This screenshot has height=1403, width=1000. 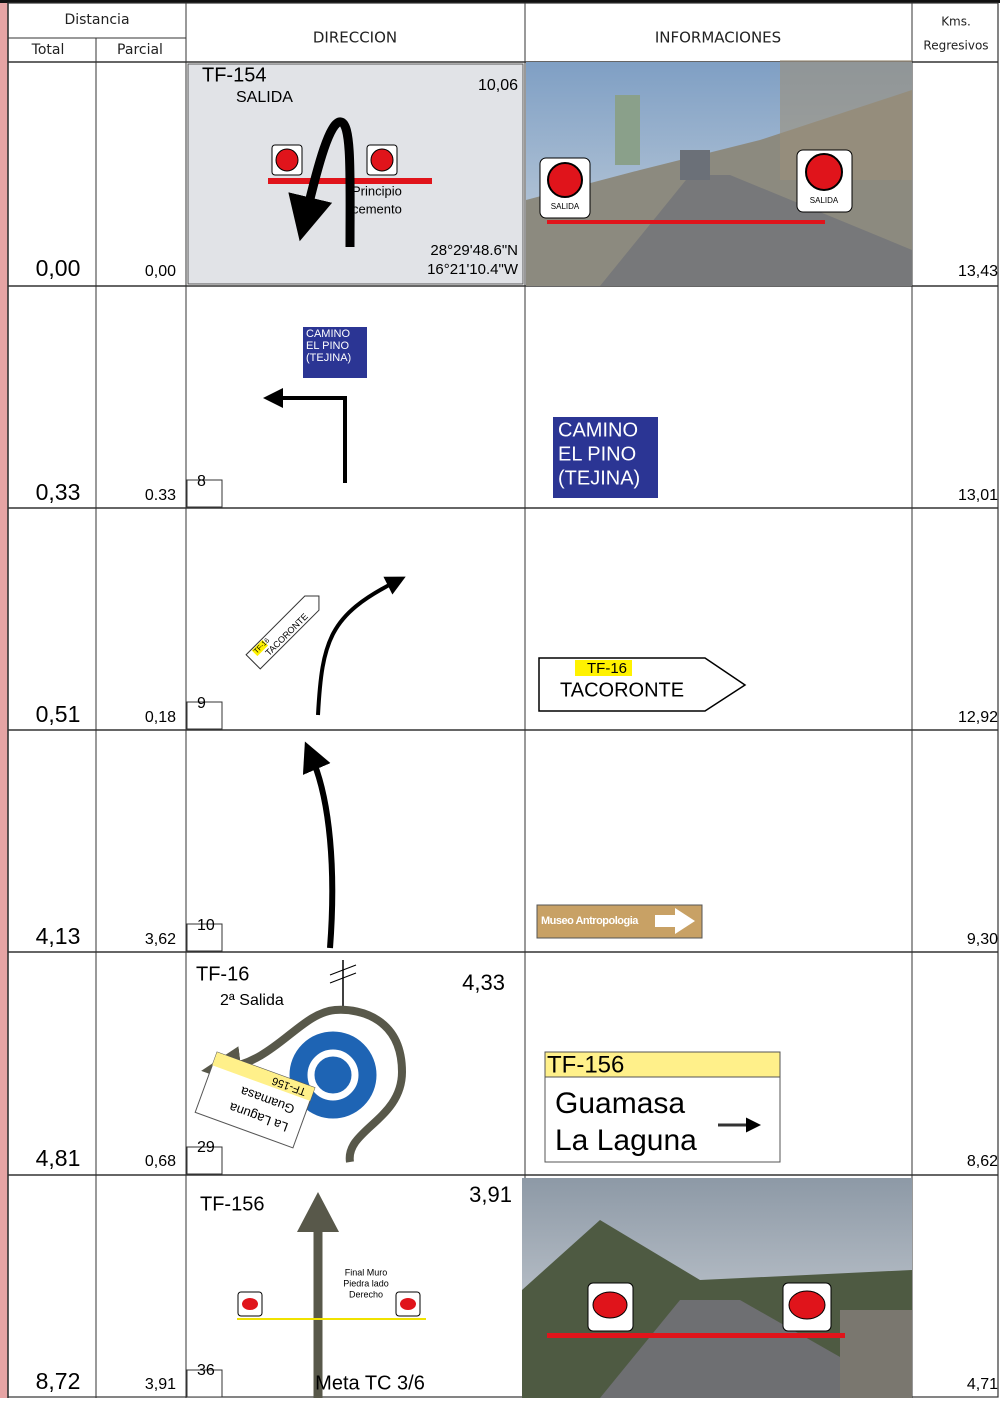 What do you see at coordinates (982, 1384) in the screenshot?
I see `kms-remaining: 4,71` at bounding box center [982, 1384].